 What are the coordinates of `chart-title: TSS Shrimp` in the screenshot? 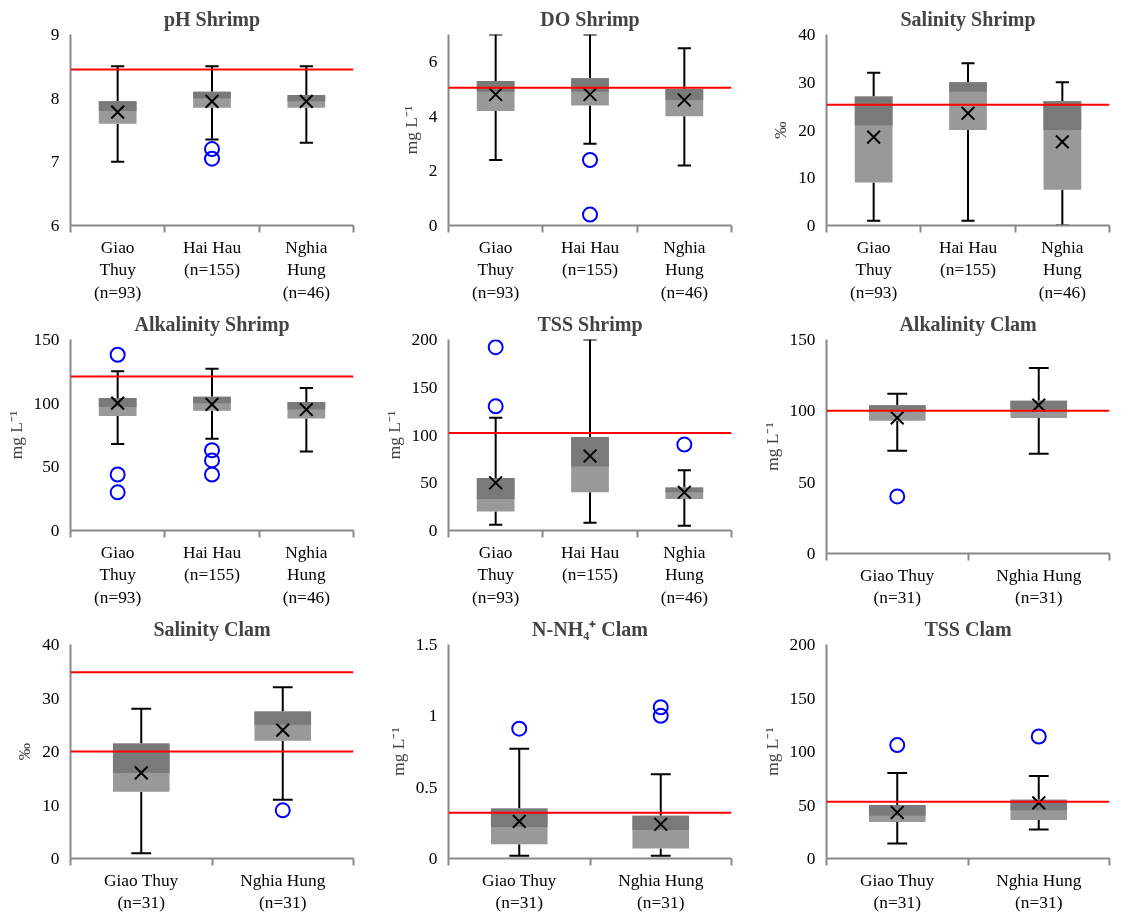 It's located at (590, 324).